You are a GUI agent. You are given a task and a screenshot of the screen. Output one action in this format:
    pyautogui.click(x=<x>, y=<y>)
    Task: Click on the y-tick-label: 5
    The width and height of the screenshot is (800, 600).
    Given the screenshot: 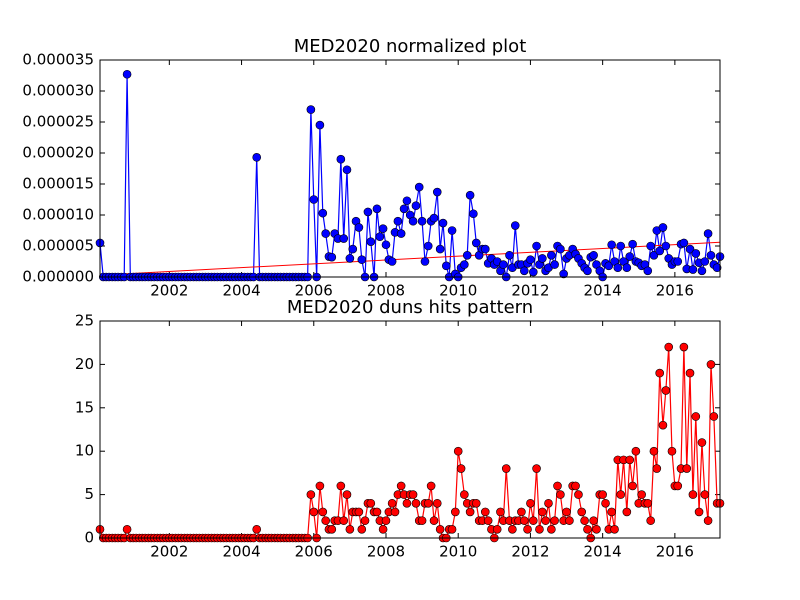 What is the action you would take?
    pyautogui.click(x=89, y=494)
    